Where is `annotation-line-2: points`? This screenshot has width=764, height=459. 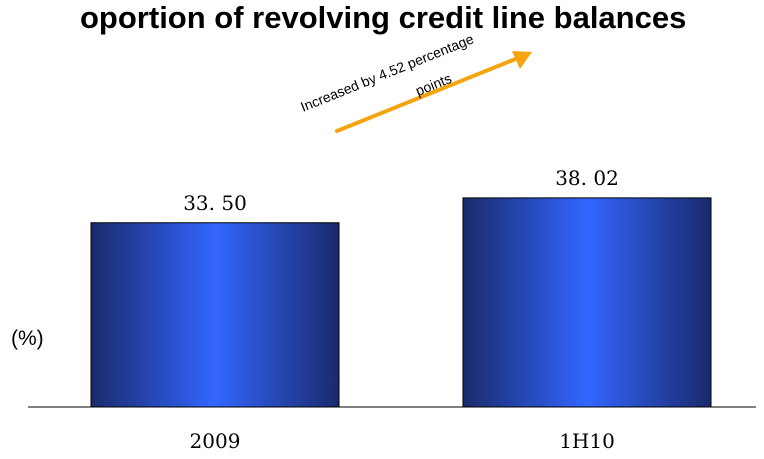
annotation-line-2: points is located at coordinates (433, 84).